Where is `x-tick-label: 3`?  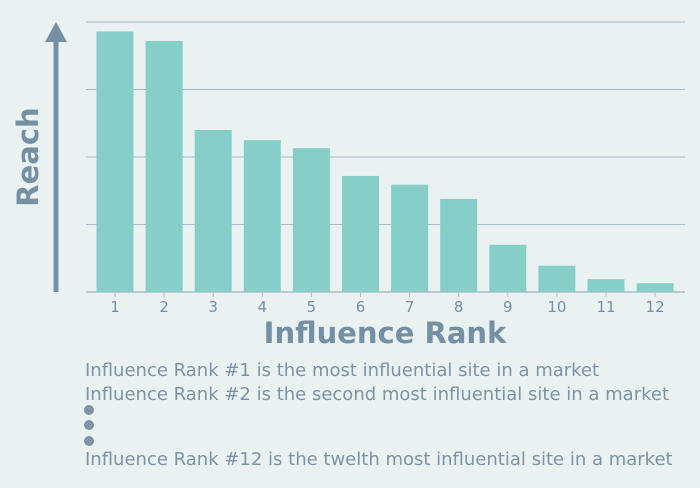 x-tick-label: 3 is located at coordinates (213, 307).